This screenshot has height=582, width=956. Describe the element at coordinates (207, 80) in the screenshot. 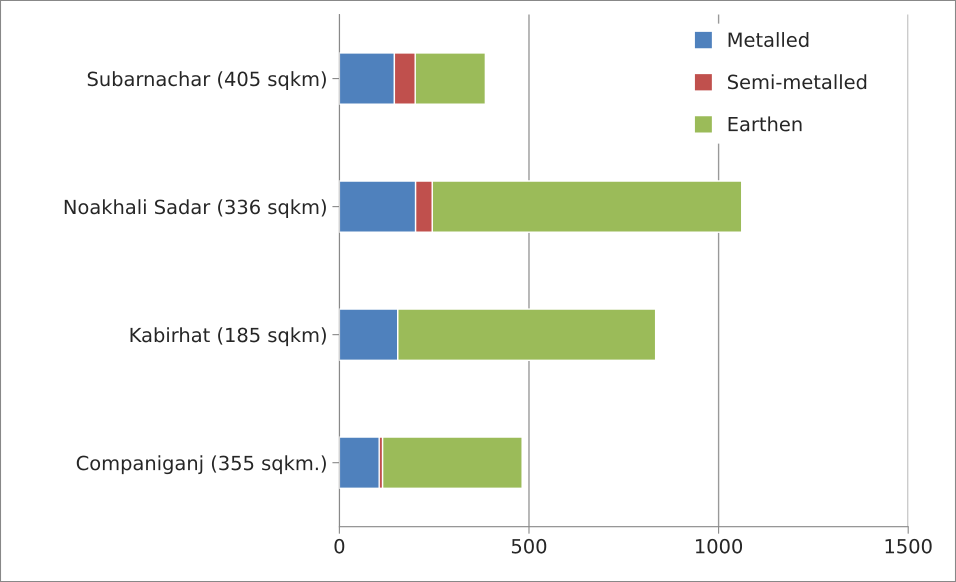

I see `y-tick-label: Subarnachar (405 sqkm)` at that location.